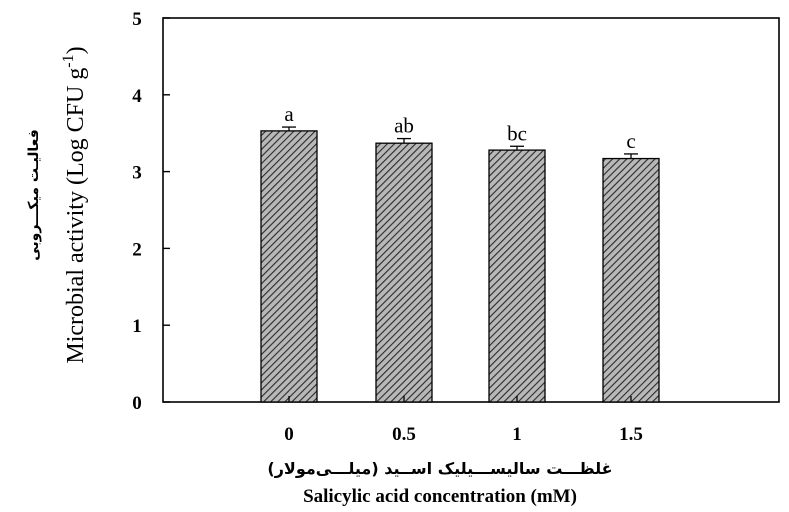 This screenshot has height=512, width=789. I want to click on significance-letter: c, so click(630, 141).